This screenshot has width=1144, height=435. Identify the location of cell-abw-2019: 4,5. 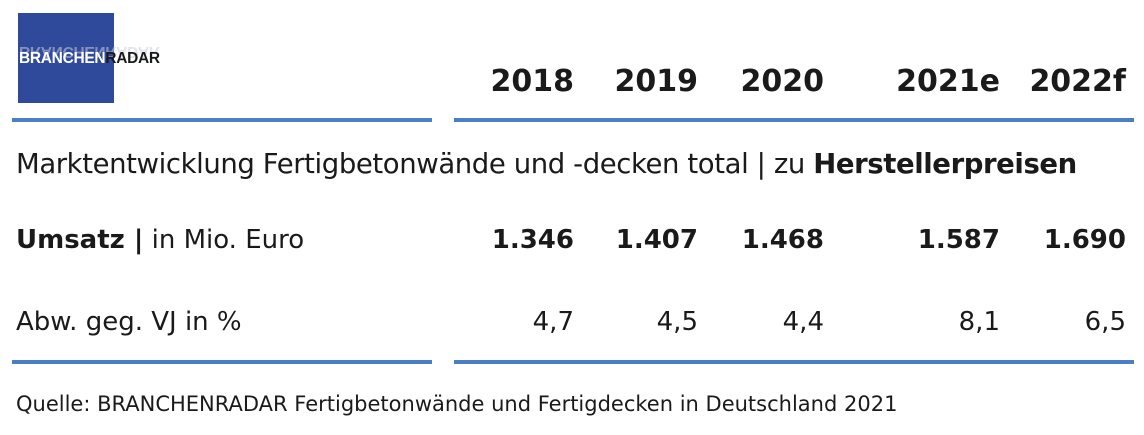
(677, 322).